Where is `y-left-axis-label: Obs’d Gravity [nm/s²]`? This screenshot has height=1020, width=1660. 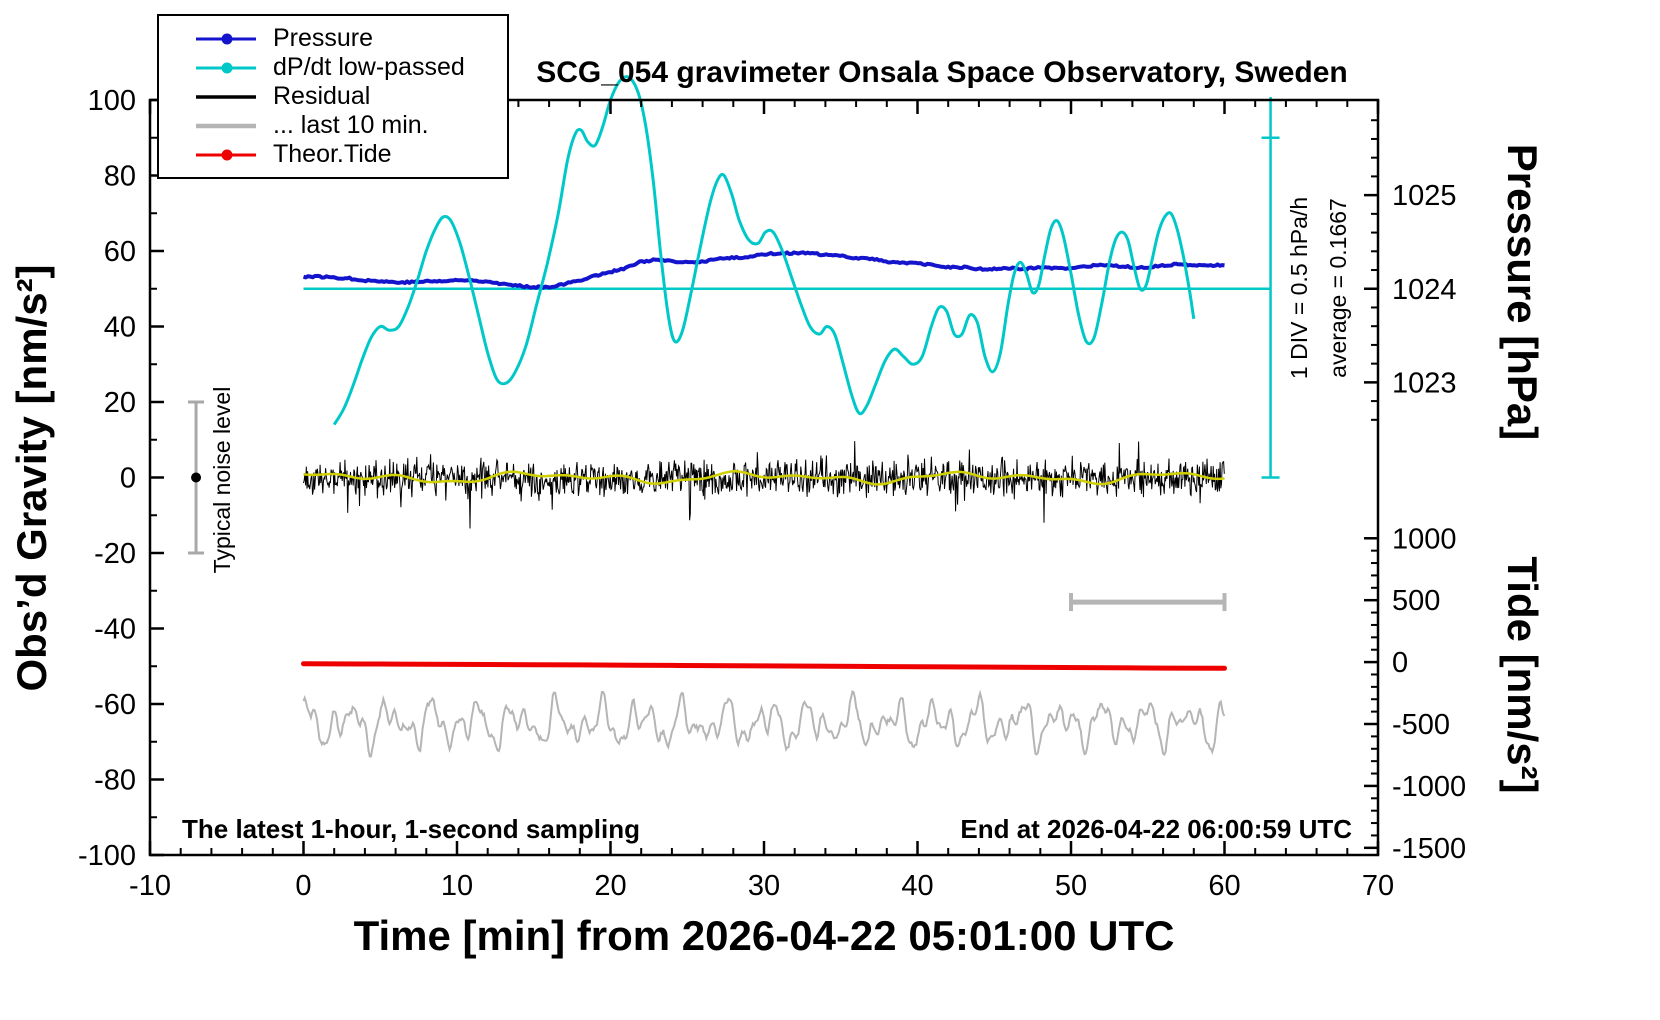 y-left-axis-label: Obs’d Gravity [nm/s²] is located at coordinates (31, 477).